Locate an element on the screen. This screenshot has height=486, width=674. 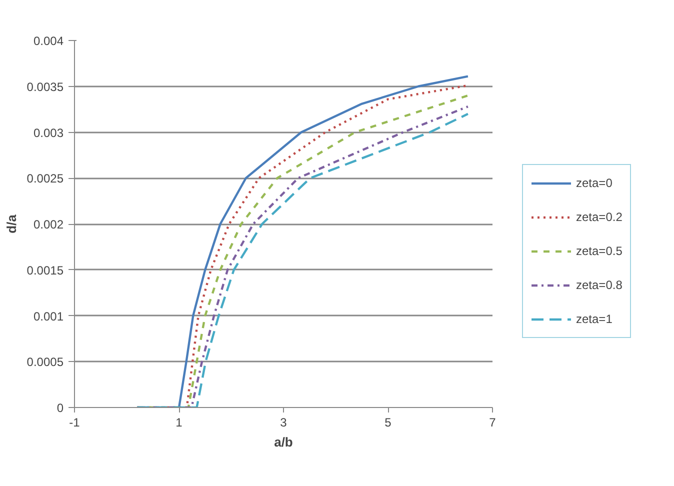
y-tick-label: 0.001 is located at coordinates (48, 316).